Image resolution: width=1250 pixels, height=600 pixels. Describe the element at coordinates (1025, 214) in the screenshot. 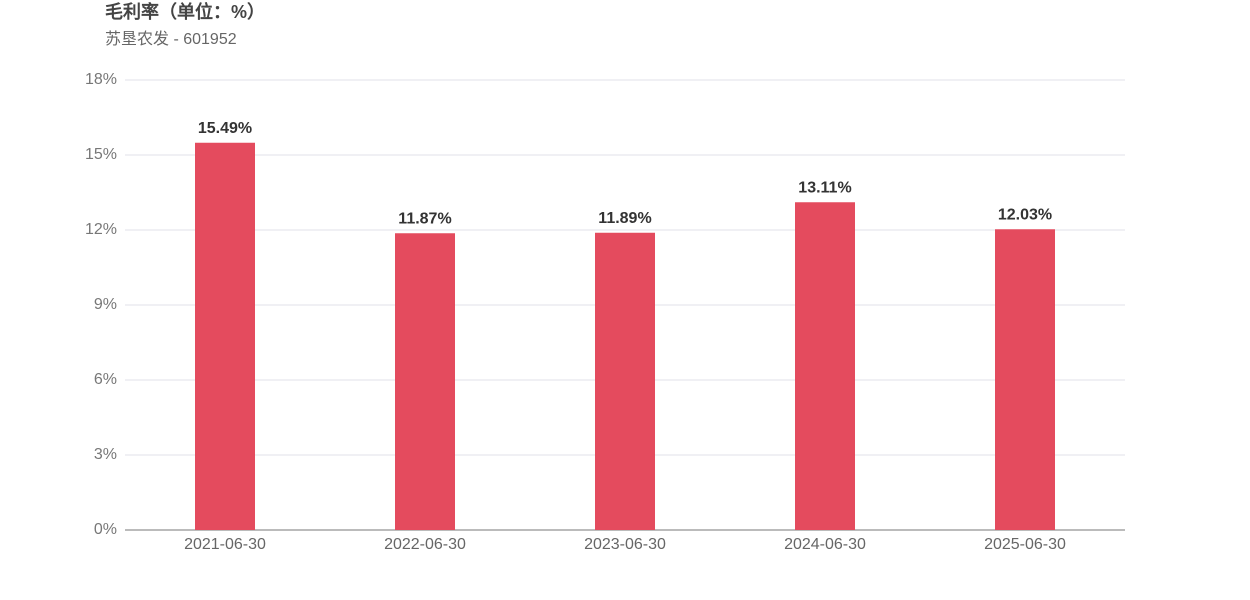

I see `value-label: 12.03%` at that location.